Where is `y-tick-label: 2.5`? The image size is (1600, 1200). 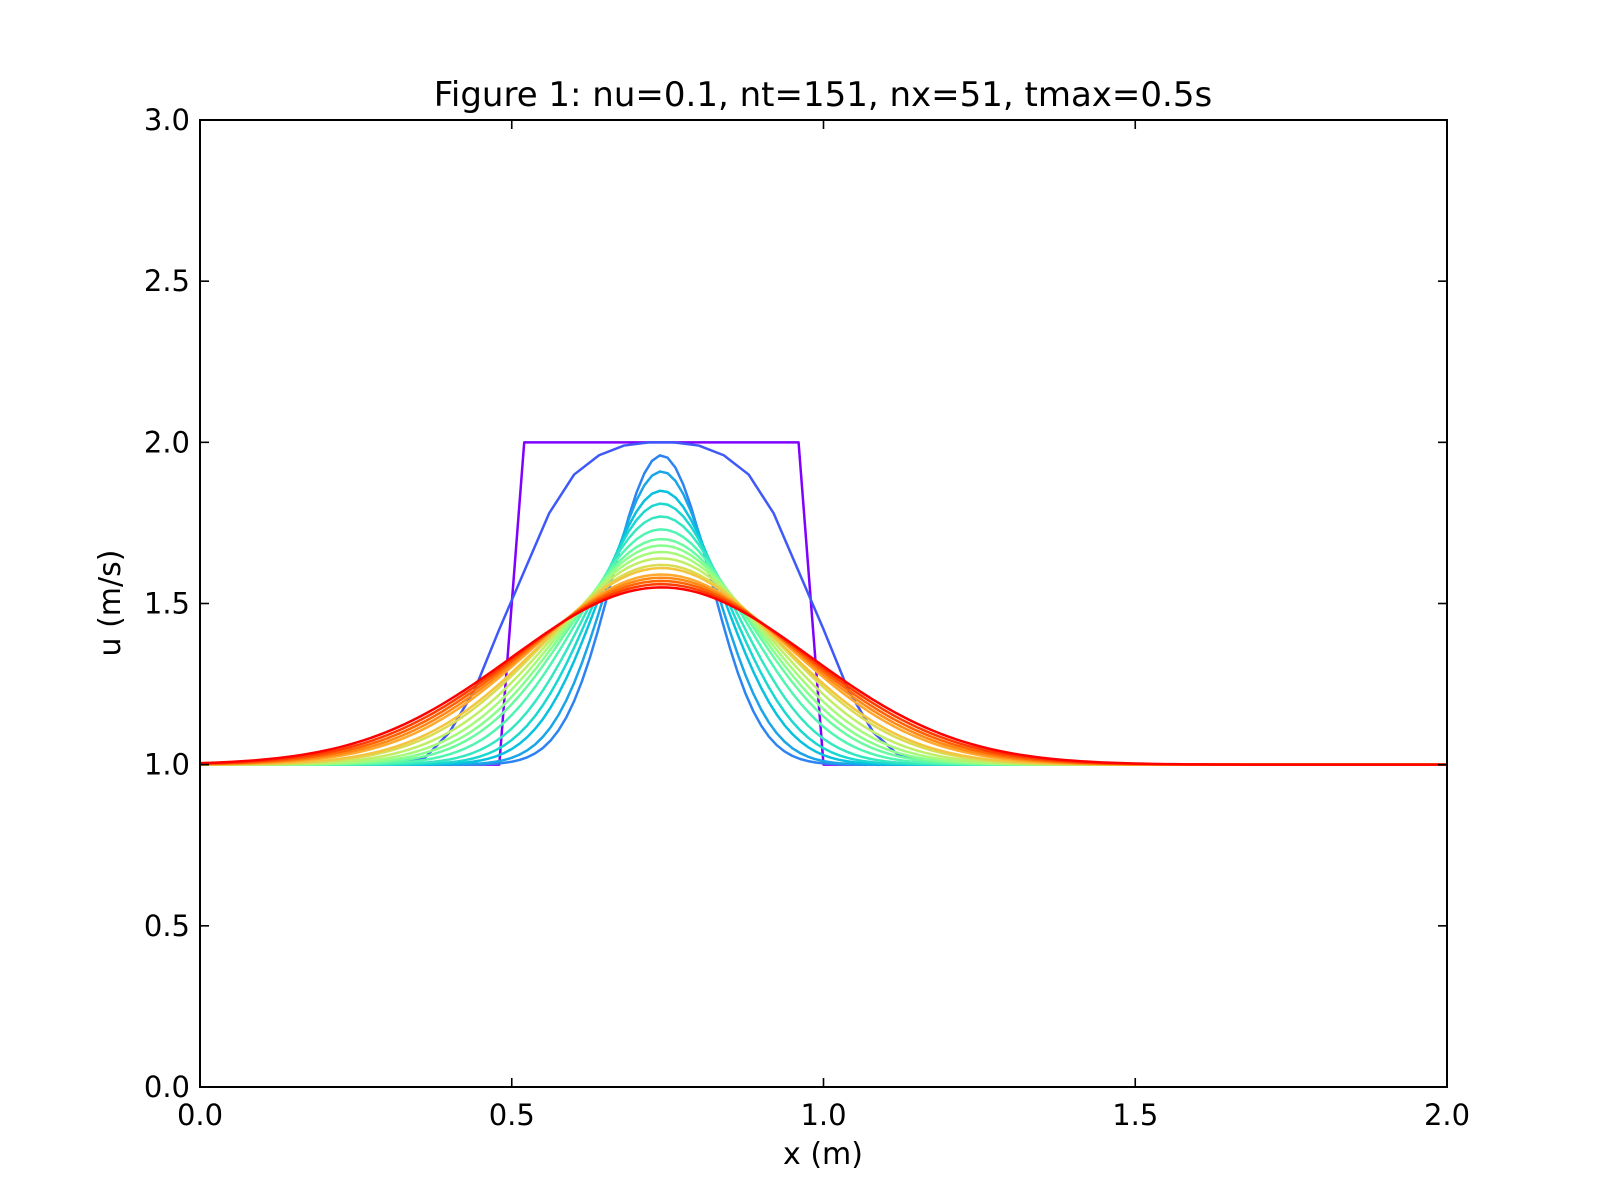 y-tick-label: 2.5 is located at coordinates (167, 281).